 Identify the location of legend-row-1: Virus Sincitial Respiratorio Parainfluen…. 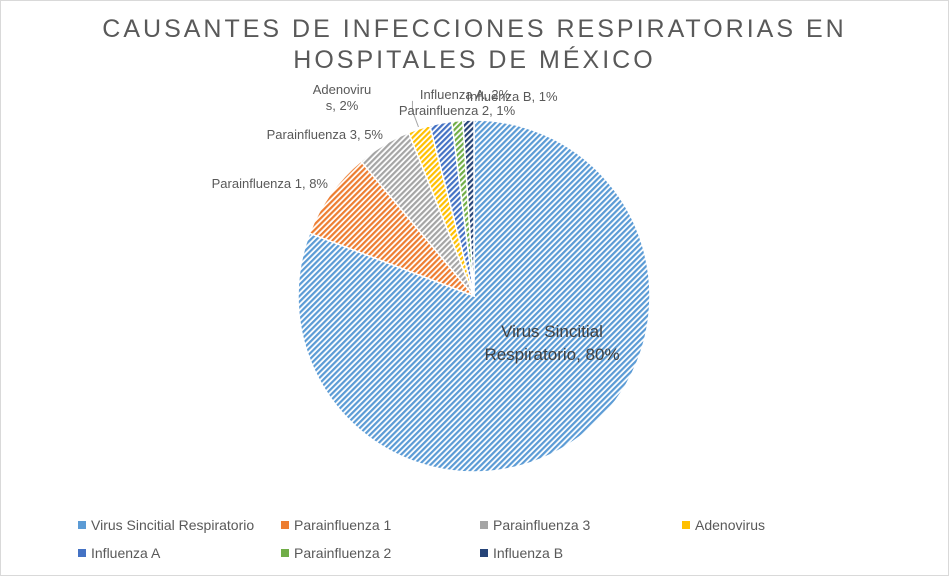
(488, 531).